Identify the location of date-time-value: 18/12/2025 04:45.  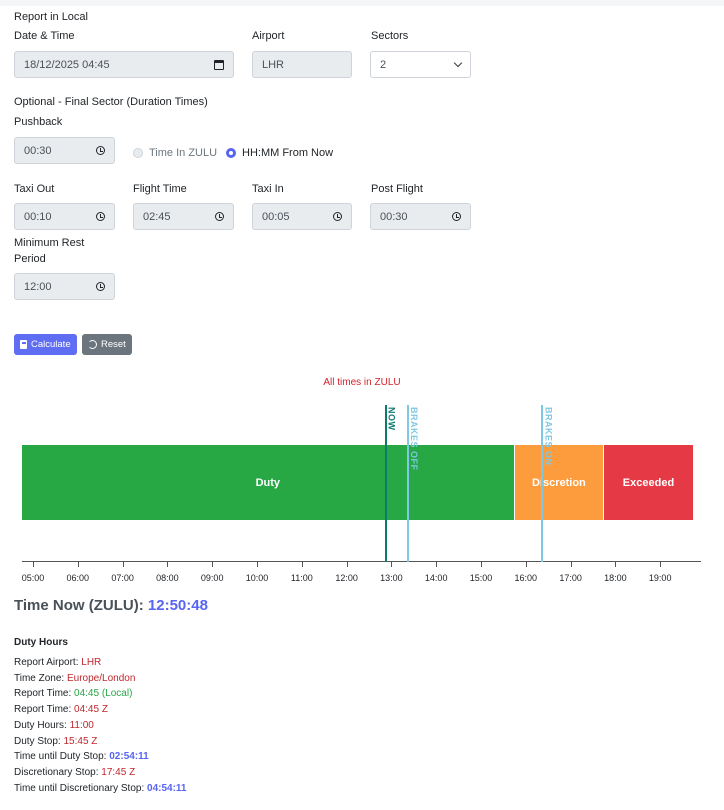
(67, 64).